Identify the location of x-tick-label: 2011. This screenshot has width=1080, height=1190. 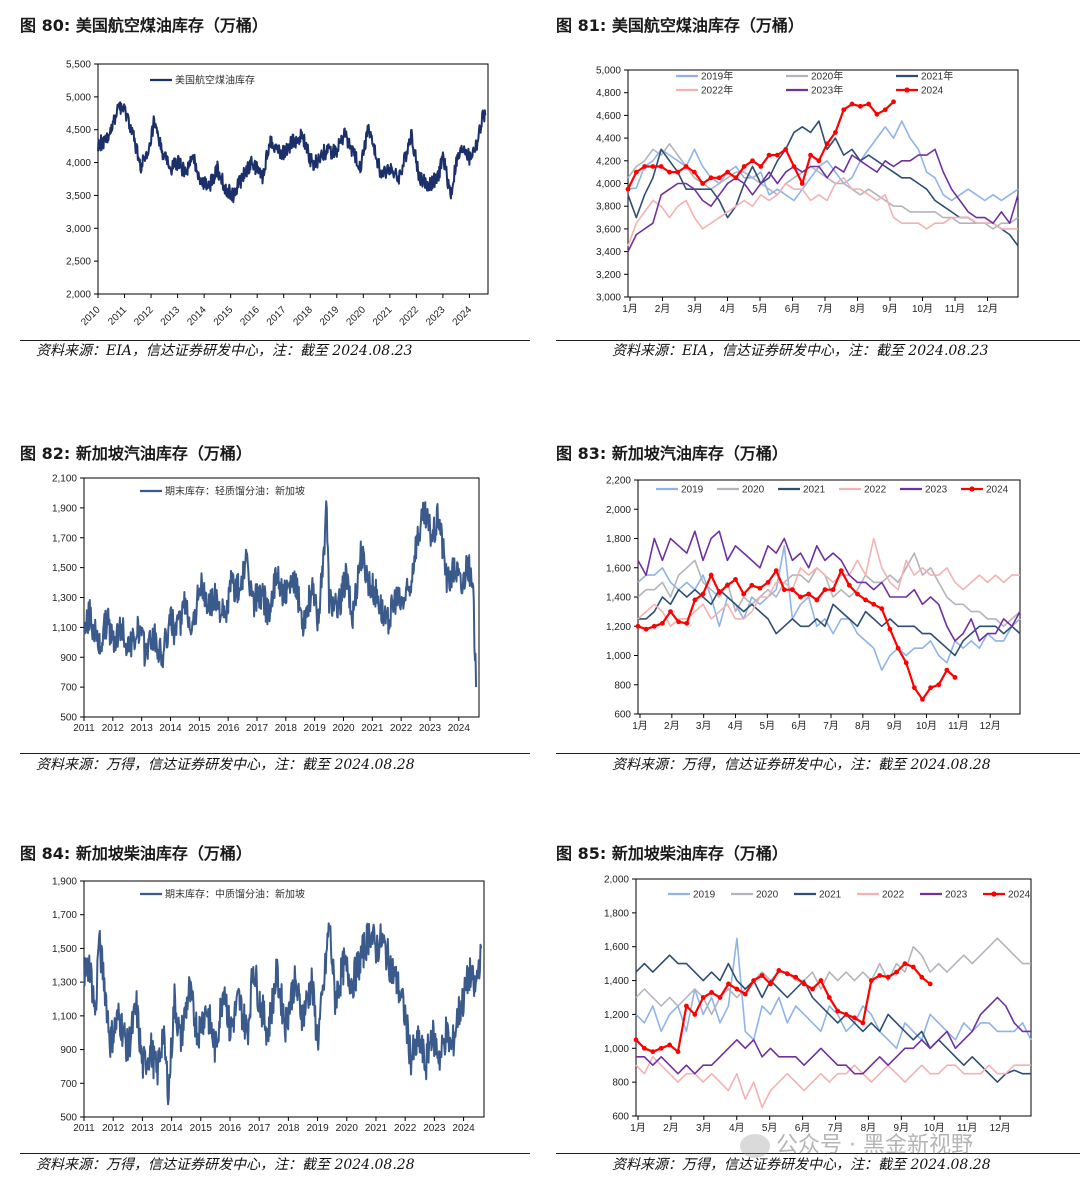
(117, 315).